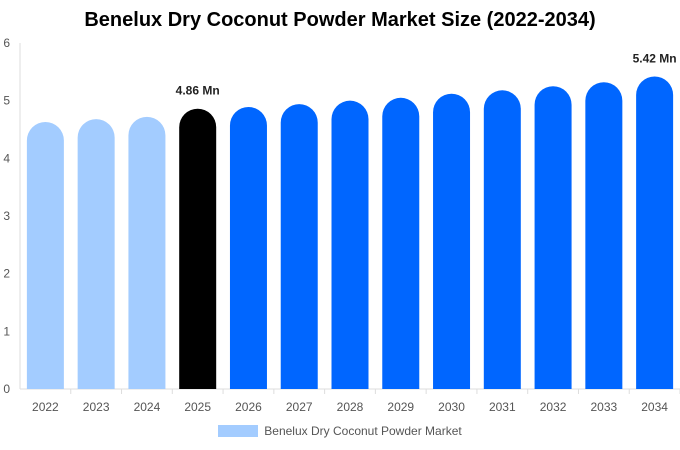 The width and height of the screenshot is (680, 450). What do you see at coordinates (603, 407) in the screenshot?
I see `x-tick-label: 2033` at bounding box center [603, 407].